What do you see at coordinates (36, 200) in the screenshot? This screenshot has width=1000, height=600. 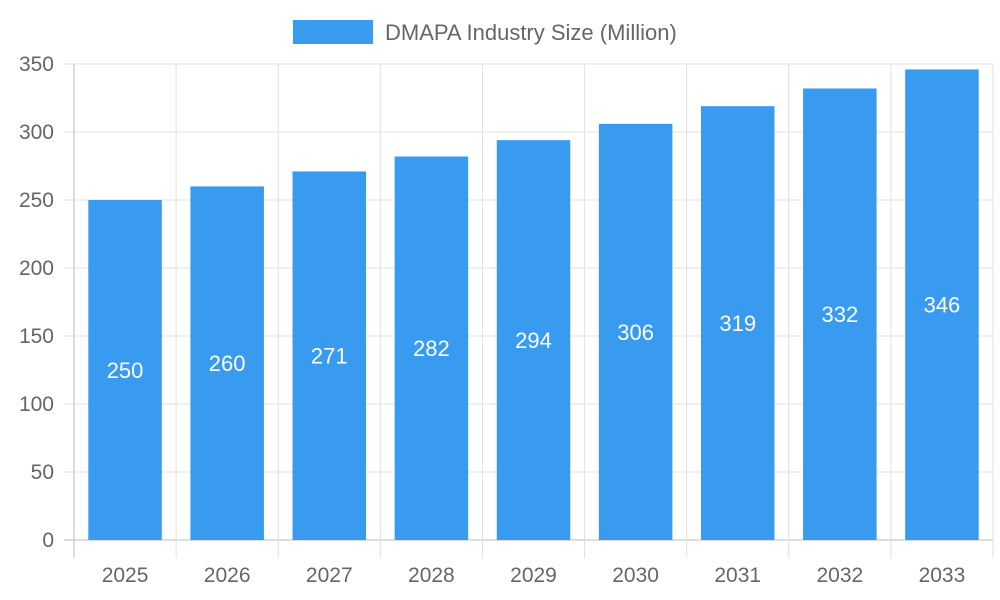 I see `y-tick-label: 250` at bounding box center [36, 200].